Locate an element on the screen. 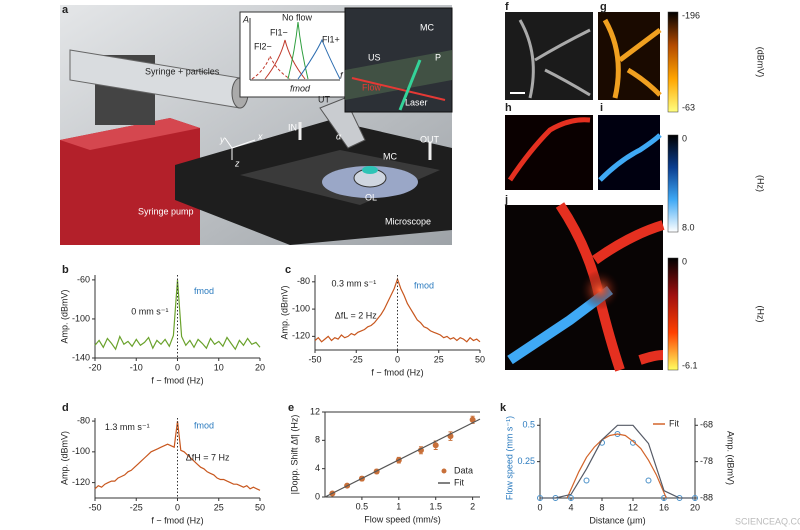 This screenshot has height=530, width=800. panel-label: h is located at coordinates (508, 108).